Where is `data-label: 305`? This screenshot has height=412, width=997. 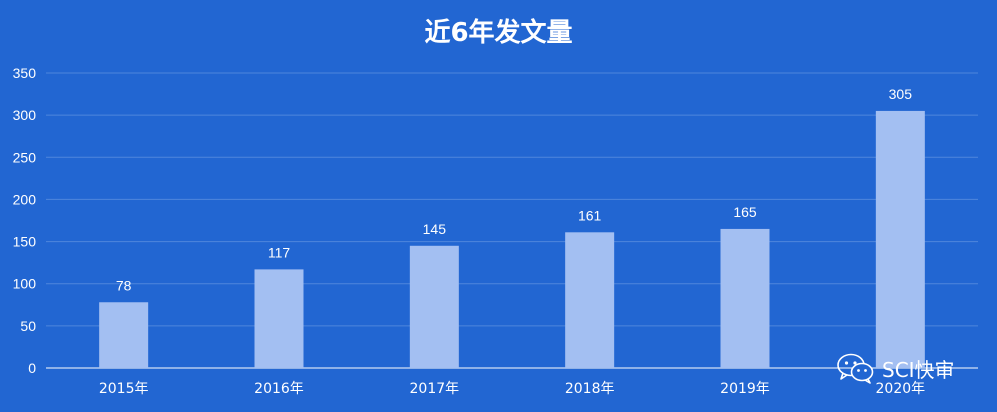
data-label: 305 is located at coordinates (901, 94).